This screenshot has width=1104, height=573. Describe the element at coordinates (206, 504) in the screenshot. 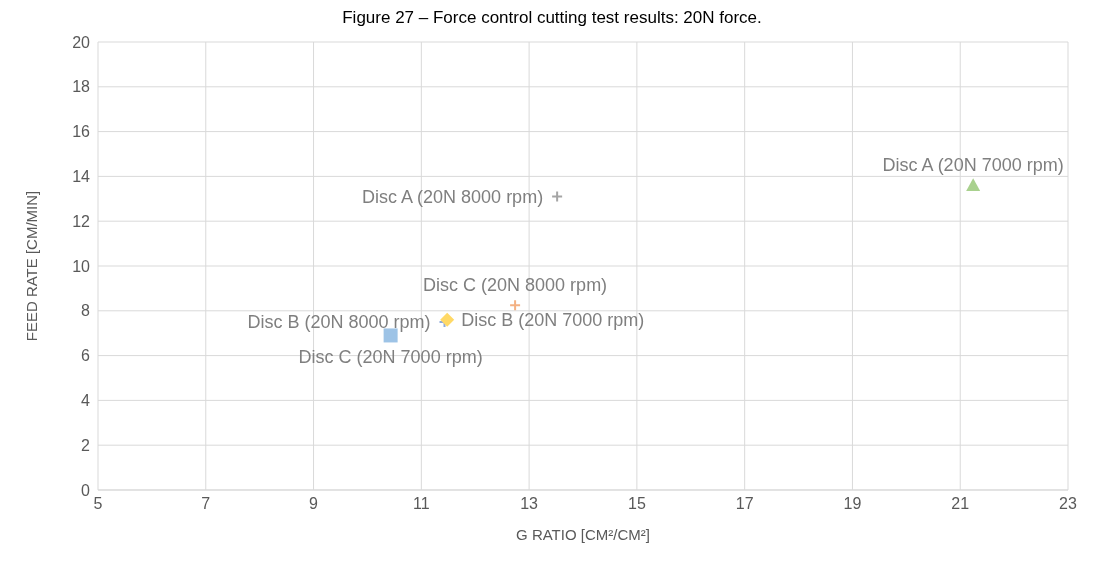

I see `x-tick-label: 7` at that location.